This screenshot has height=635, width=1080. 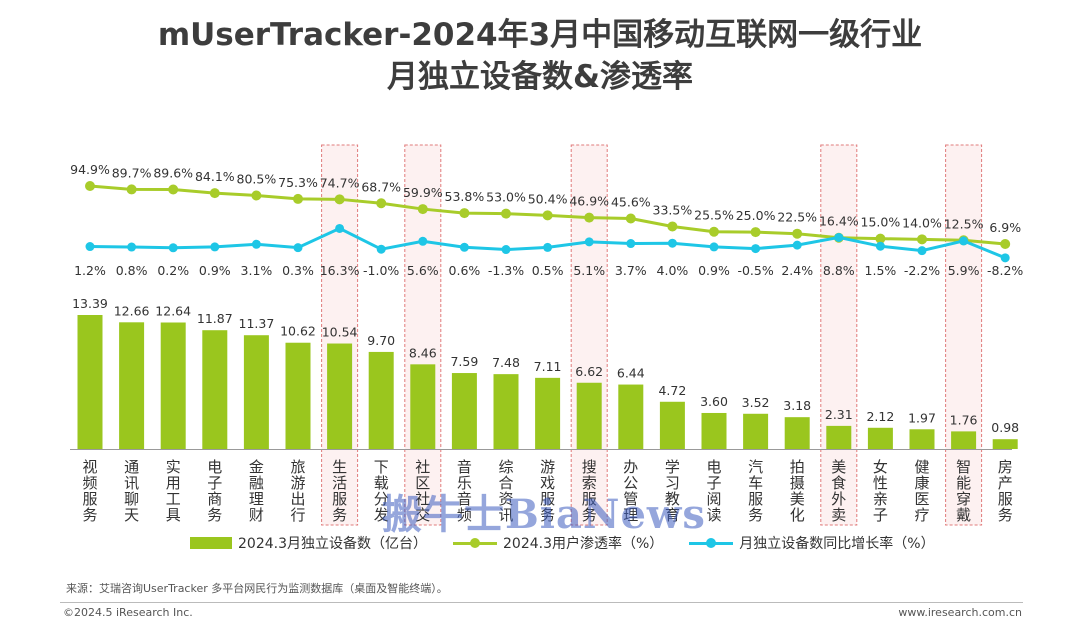 I want to click on penetration-label-6: 74.7%, so click(x=340, y=182).